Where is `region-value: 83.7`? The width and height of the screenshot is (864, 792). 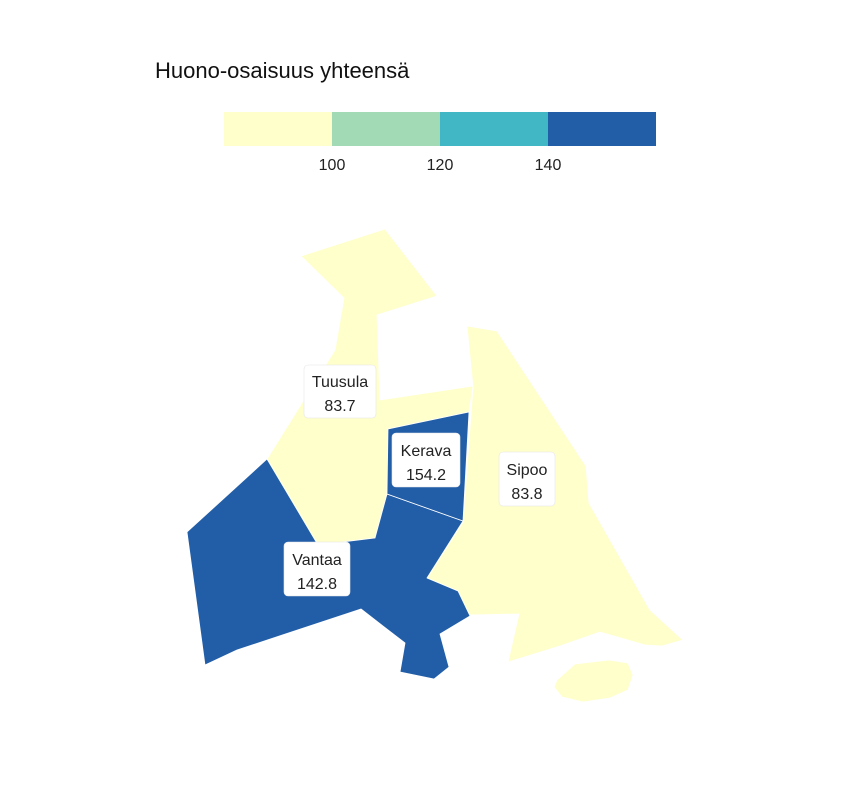
region-value: 83.7 is located at coordinates (339, 406).